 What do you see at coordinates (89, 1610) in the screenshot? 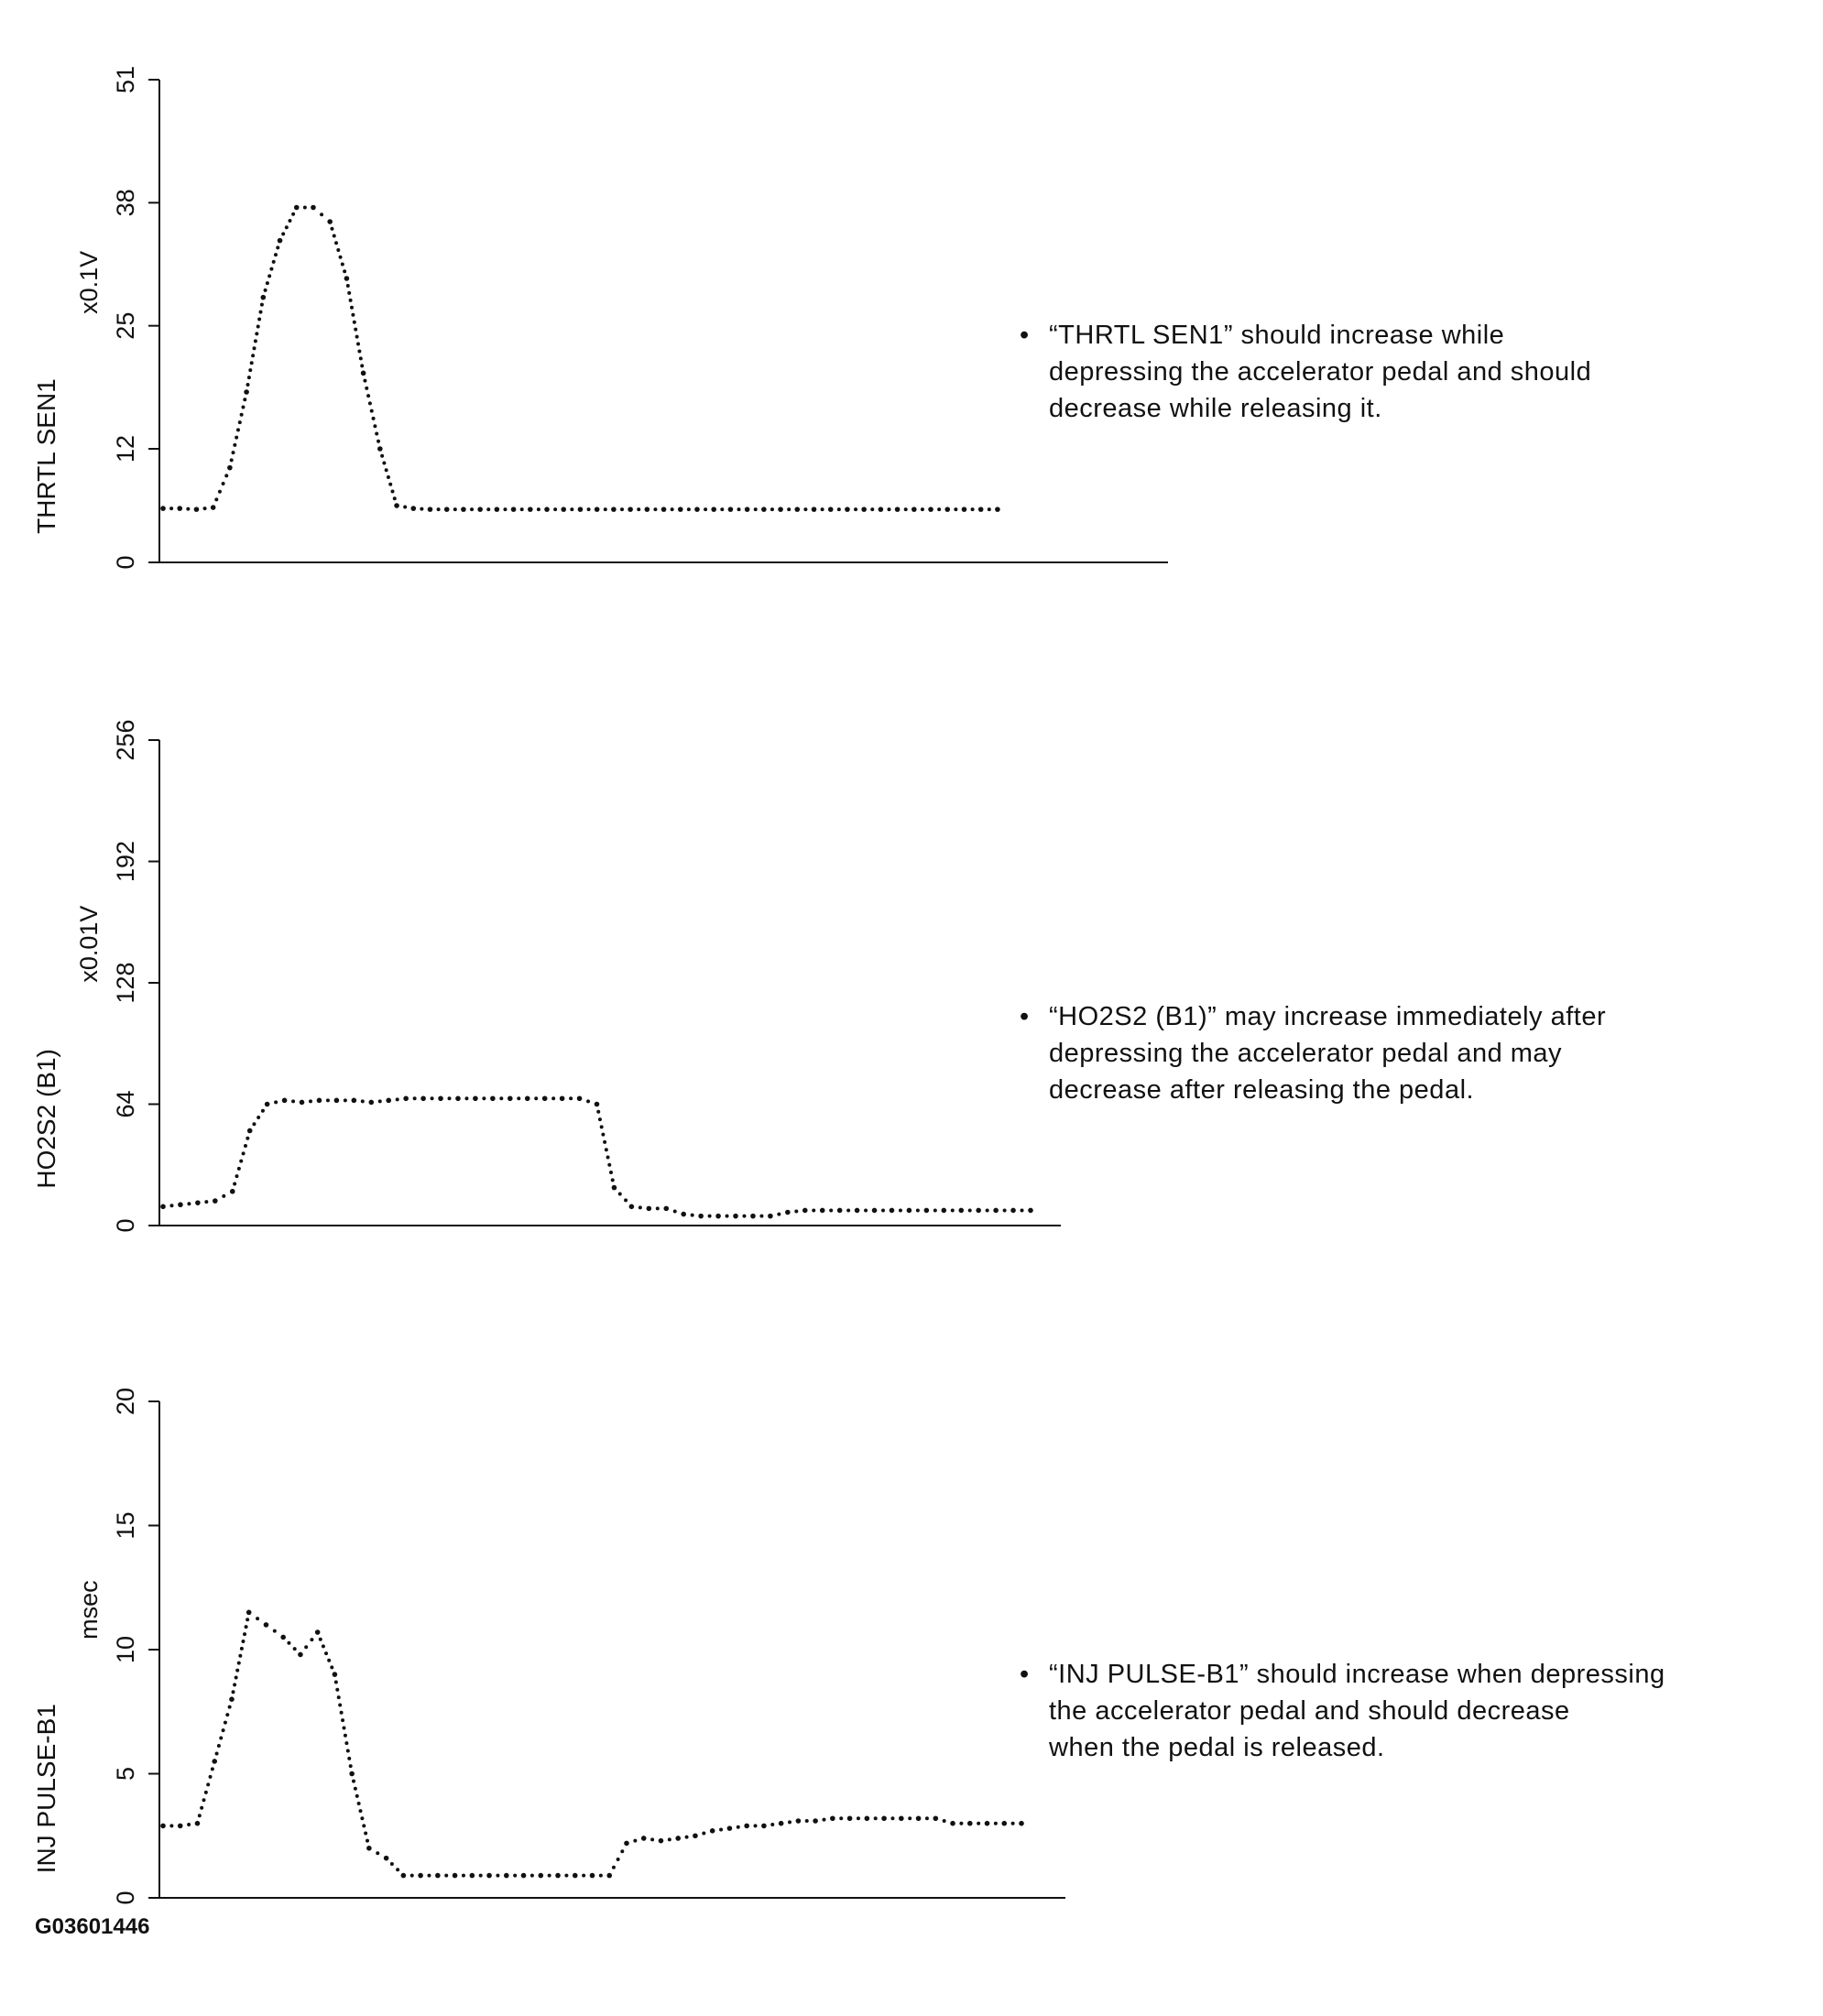
I see `unit-label: msec` at bounding box center [89, 1610].